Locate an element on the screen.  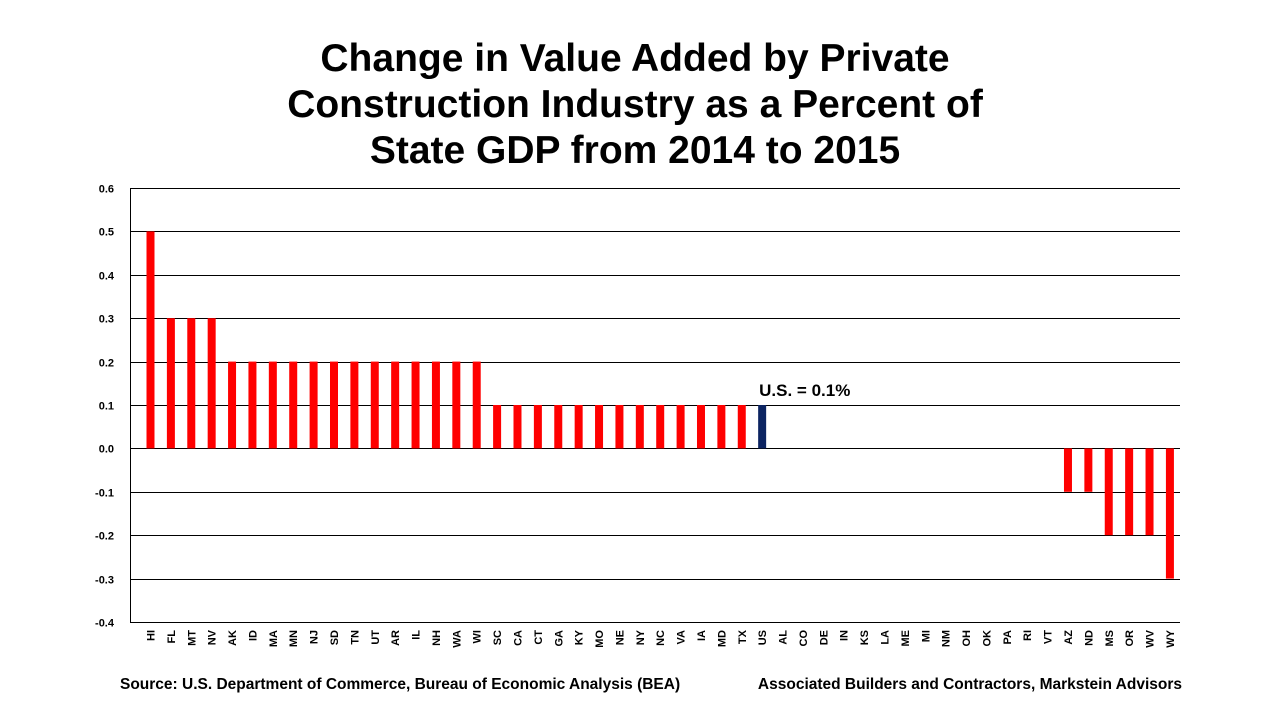
x-tick-label: GA is located at coordinates (559, 638).